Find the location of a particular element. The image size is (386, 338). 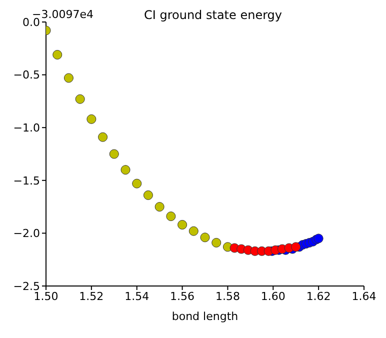

y-tick-label: 0.0 is located at coordinates (31, 22).